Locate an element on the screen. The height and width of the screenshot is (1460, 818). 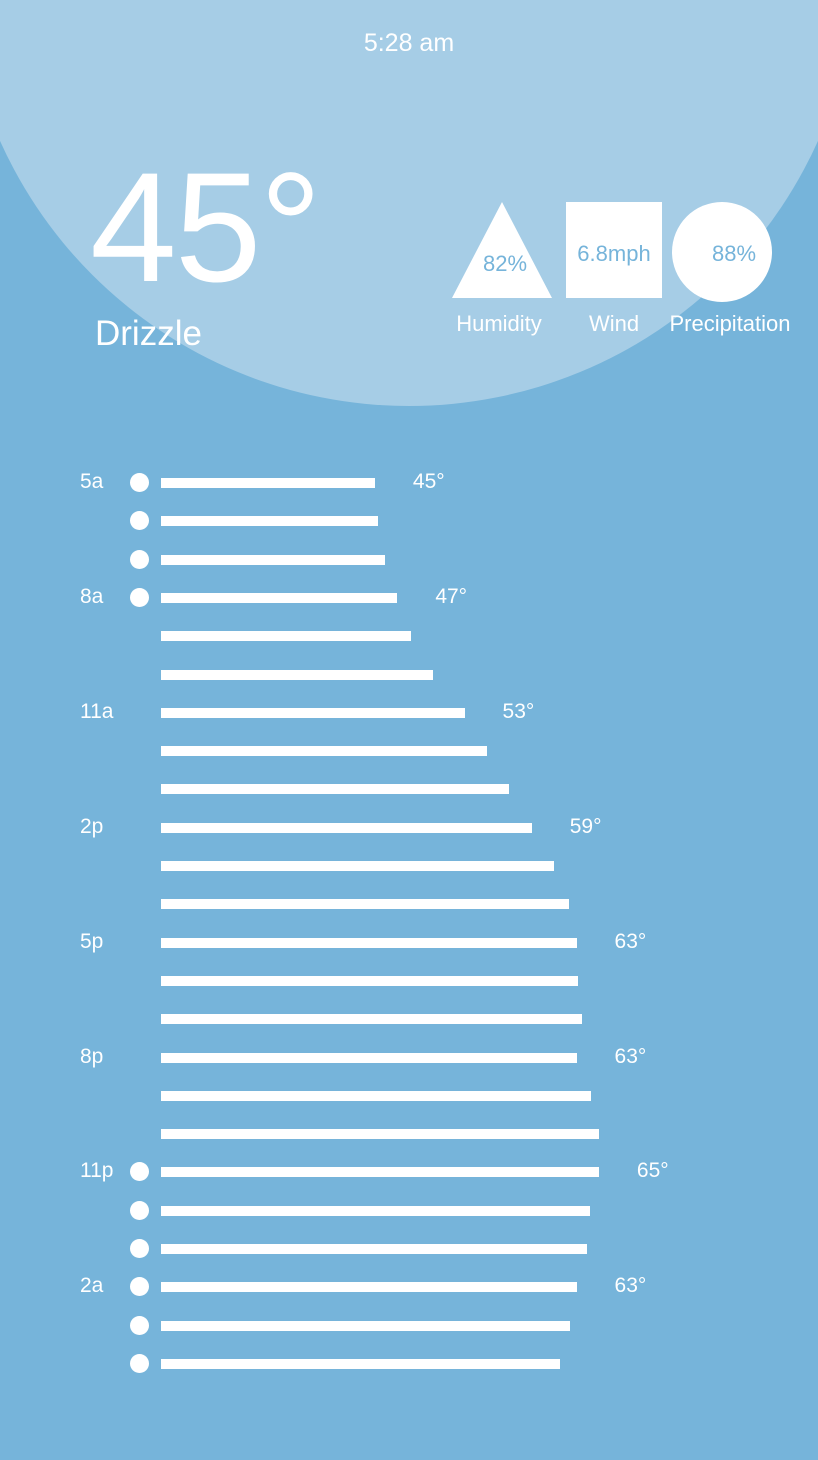
hour-label: 8p is located at coordinates (92, 1056).